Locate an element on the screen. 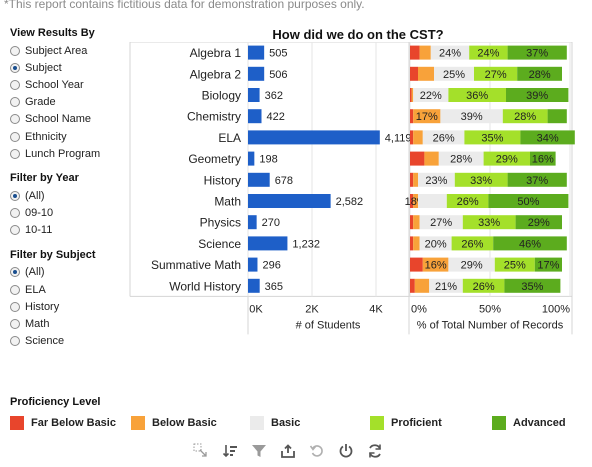 Image resolution: width=592 pixels, height=467 pixels. legend-label: Proficient is located at coordinates (416, 423).